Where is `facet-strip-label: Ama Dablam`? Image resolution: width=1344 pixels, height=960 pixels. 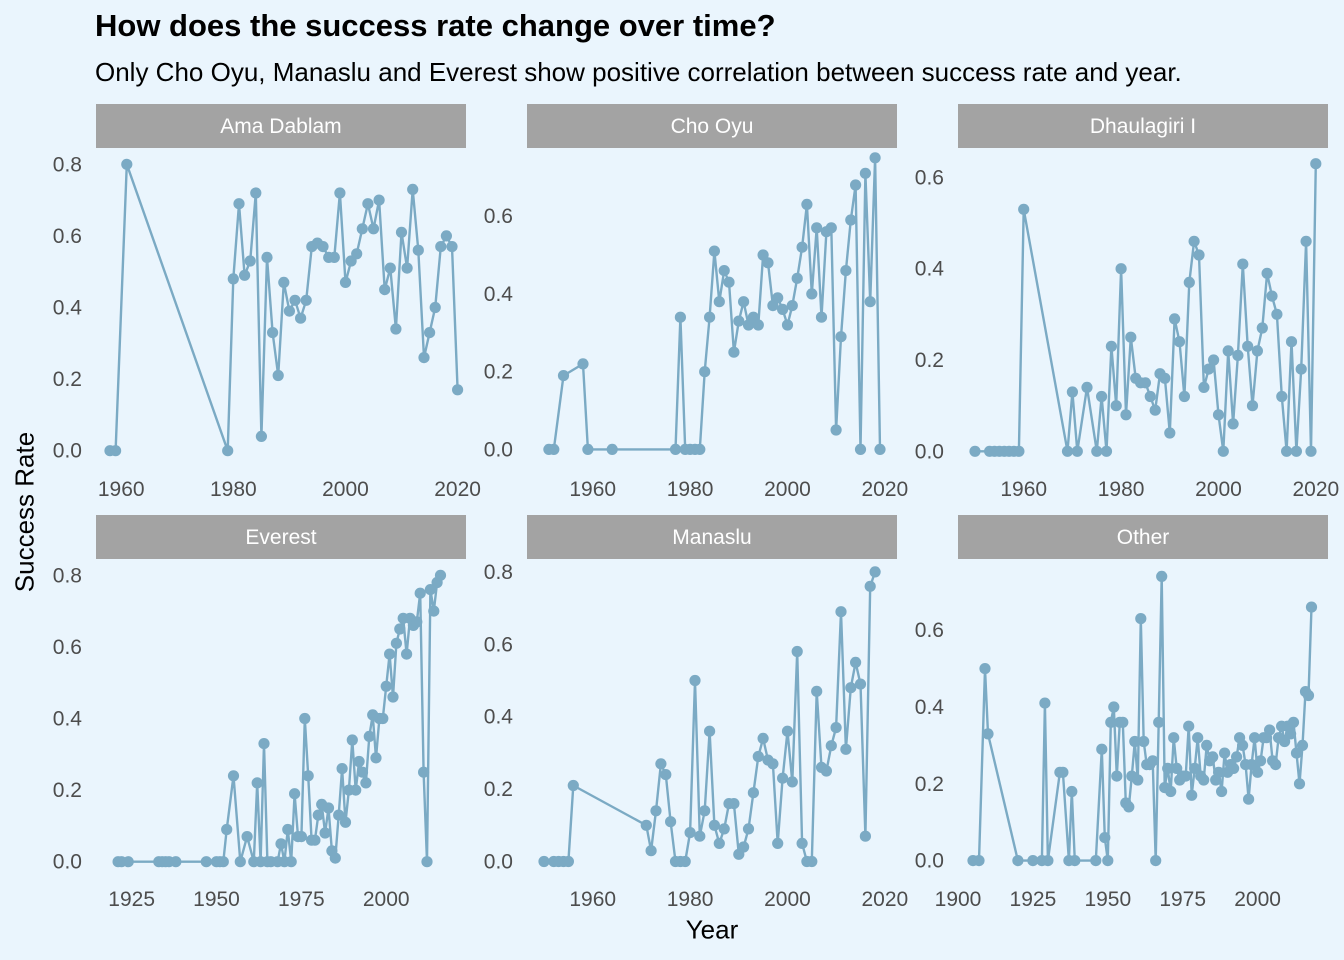 facet-strip-label: Ama Dablam is located at coordinates (280, 126).